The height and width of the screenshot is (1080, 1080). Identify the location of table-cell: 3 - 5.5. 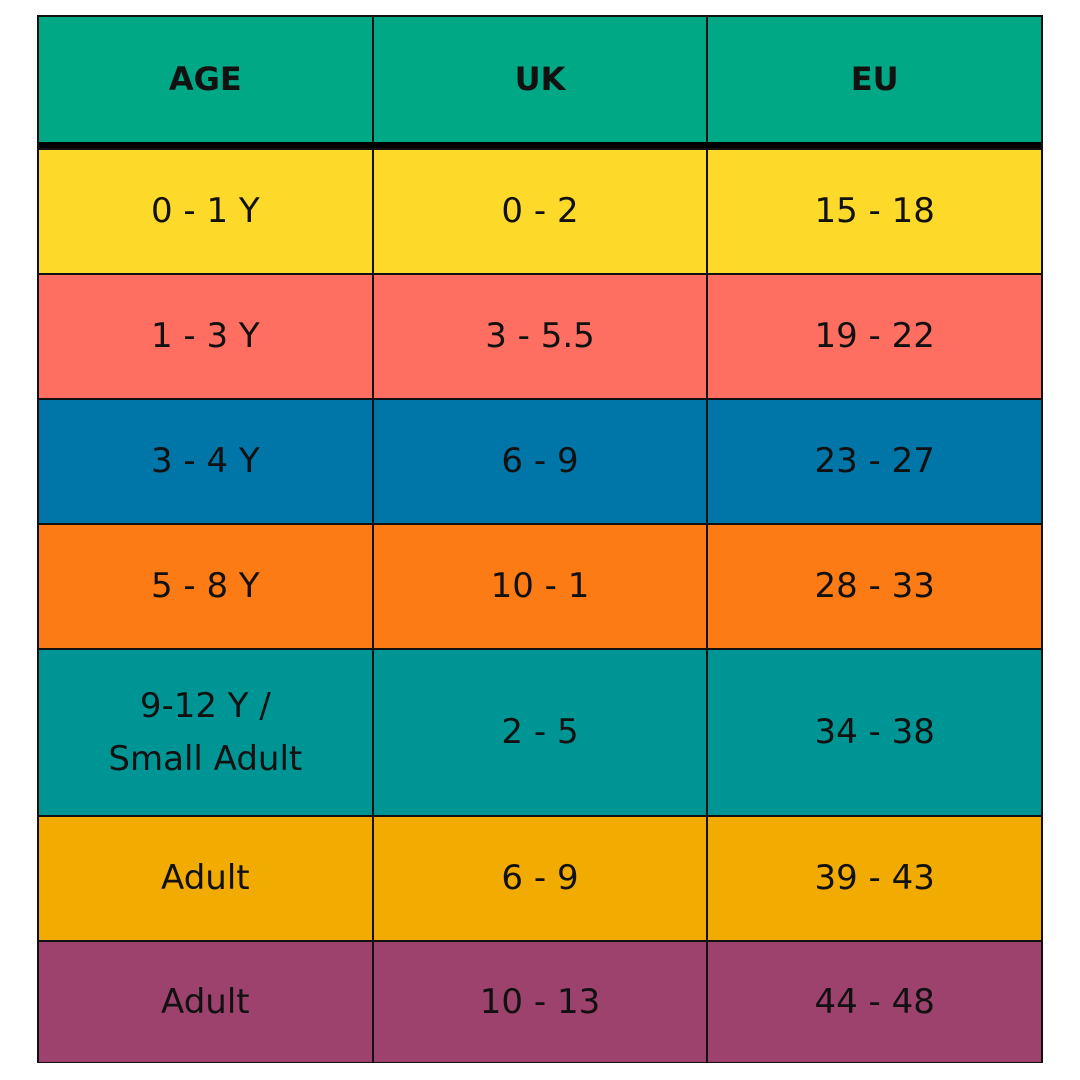
(541, 336).